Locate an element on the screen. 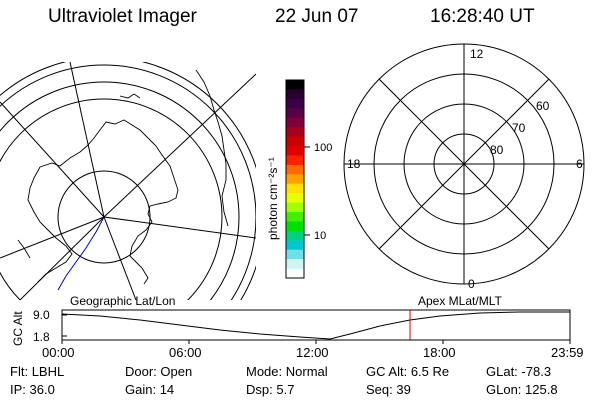 The height and width of the screenshot is (400, 600). info-gc-alt: GC Alt: 6.5 Re is located at coordinates (408, 371).